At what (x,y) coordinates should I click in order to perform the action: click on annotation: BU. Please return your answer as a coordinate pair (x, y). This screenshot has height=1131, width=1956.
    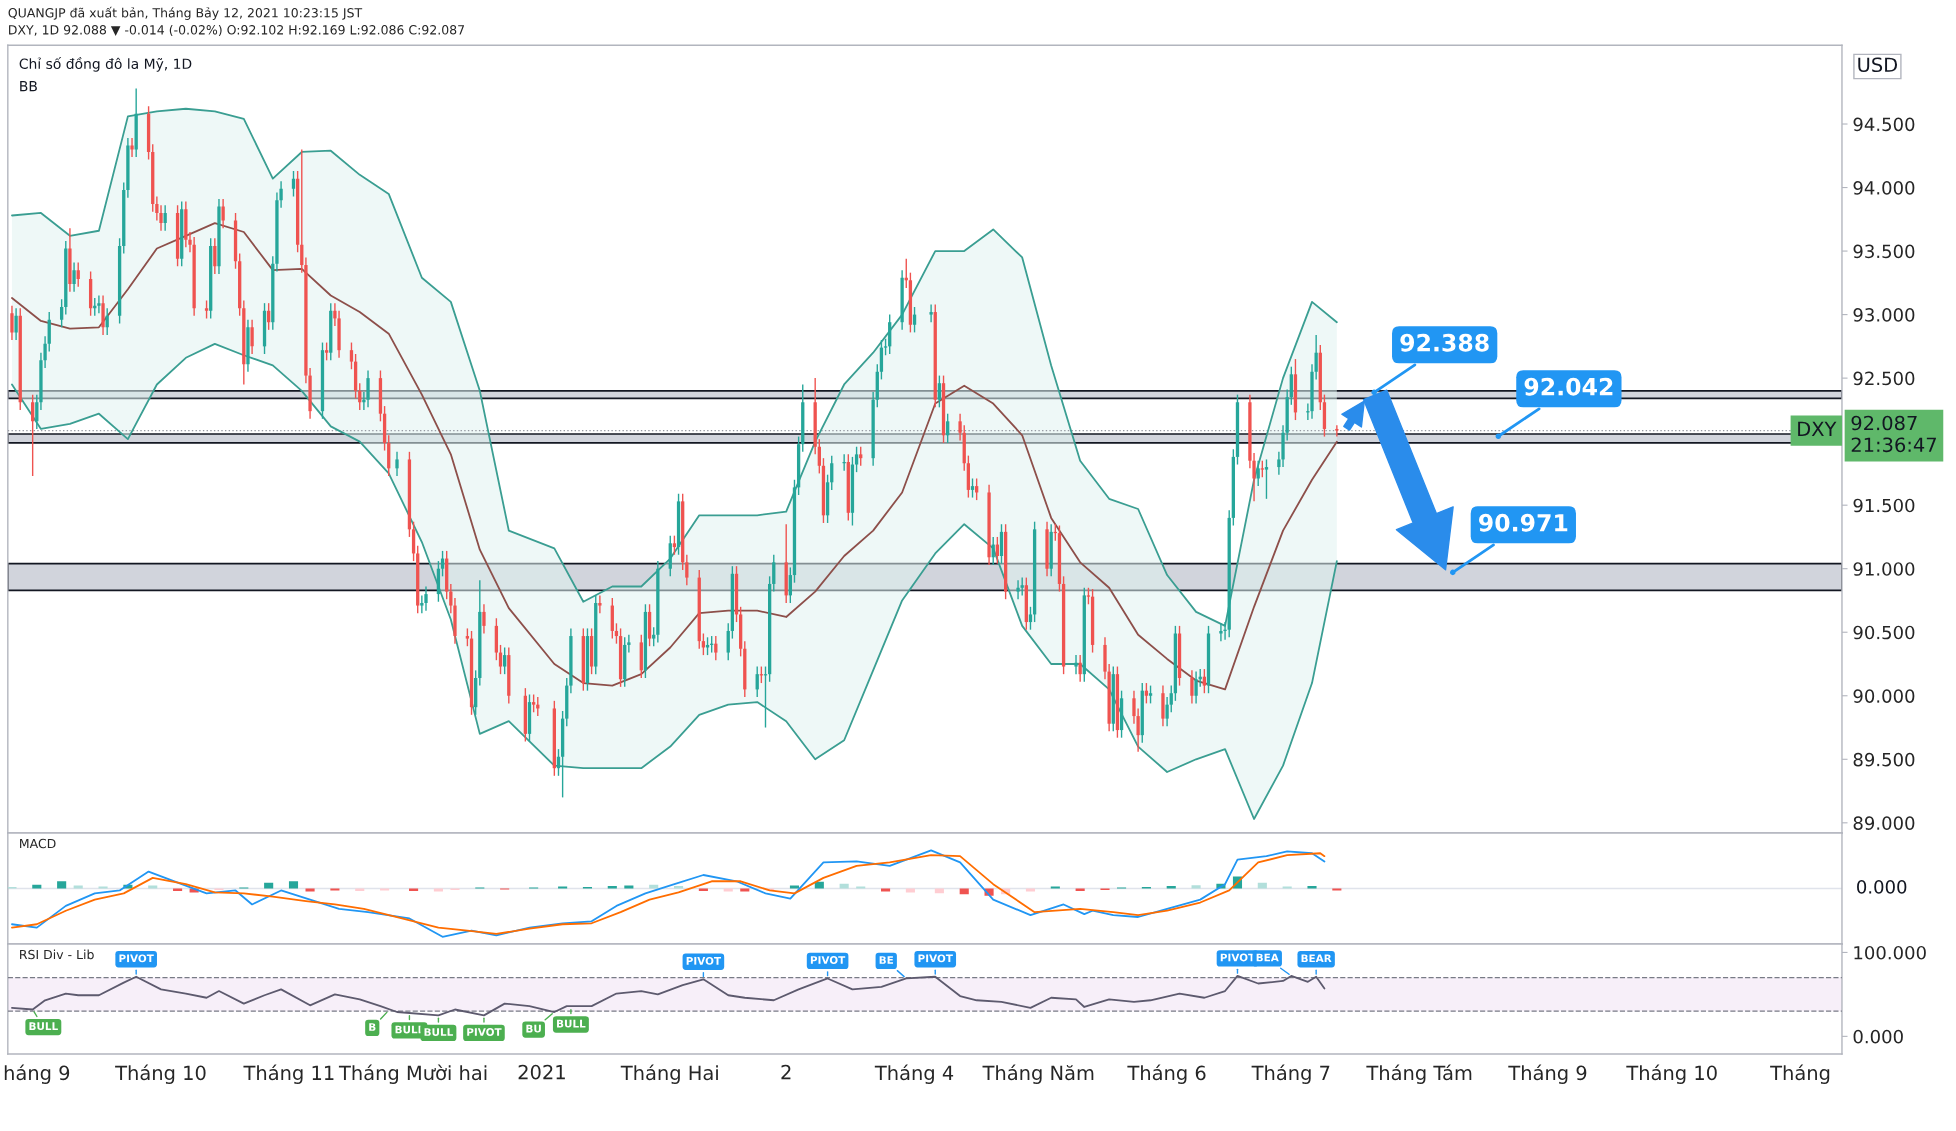
    Looking at the image, I should click on (533, 1028).